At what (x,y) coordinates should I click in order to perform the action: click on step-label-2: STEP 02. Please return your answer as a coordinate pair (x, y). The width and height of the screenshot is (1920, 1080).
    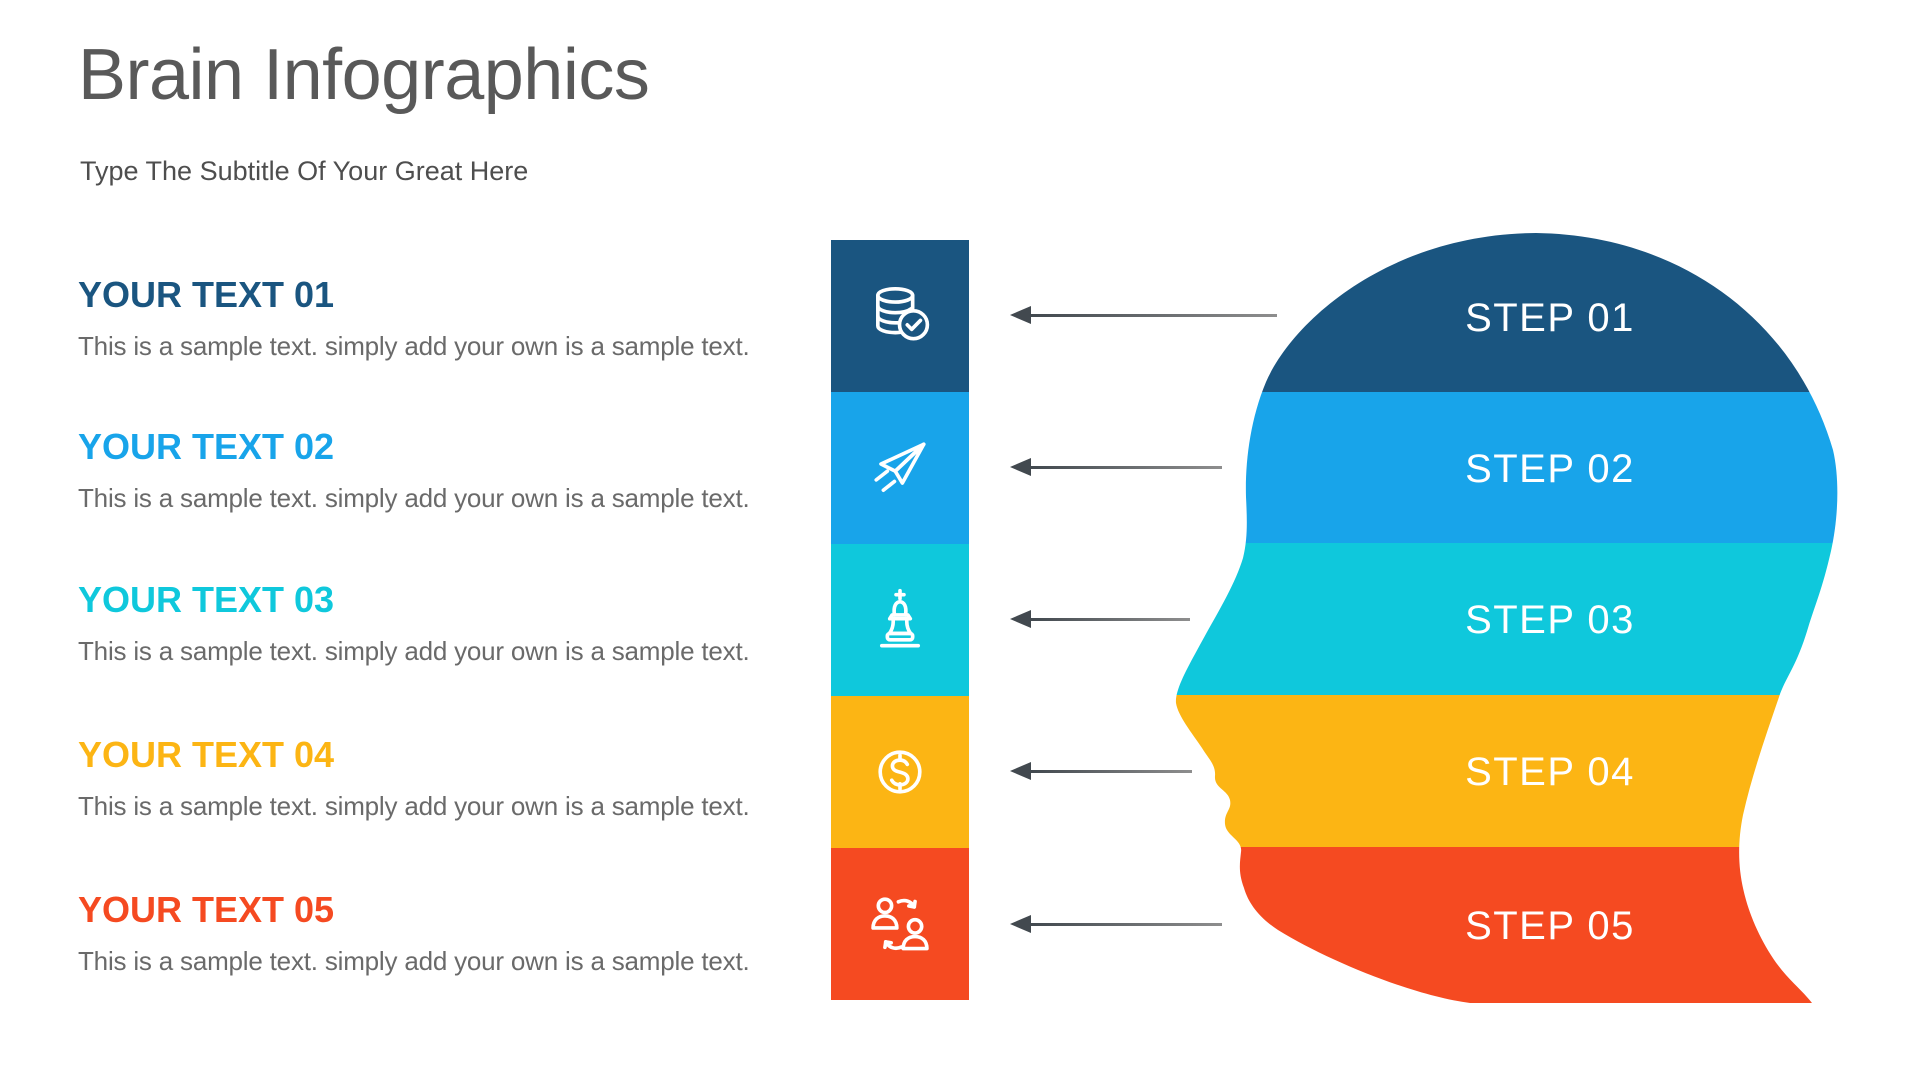
    Looking at the image, I should click on (1550, 469).